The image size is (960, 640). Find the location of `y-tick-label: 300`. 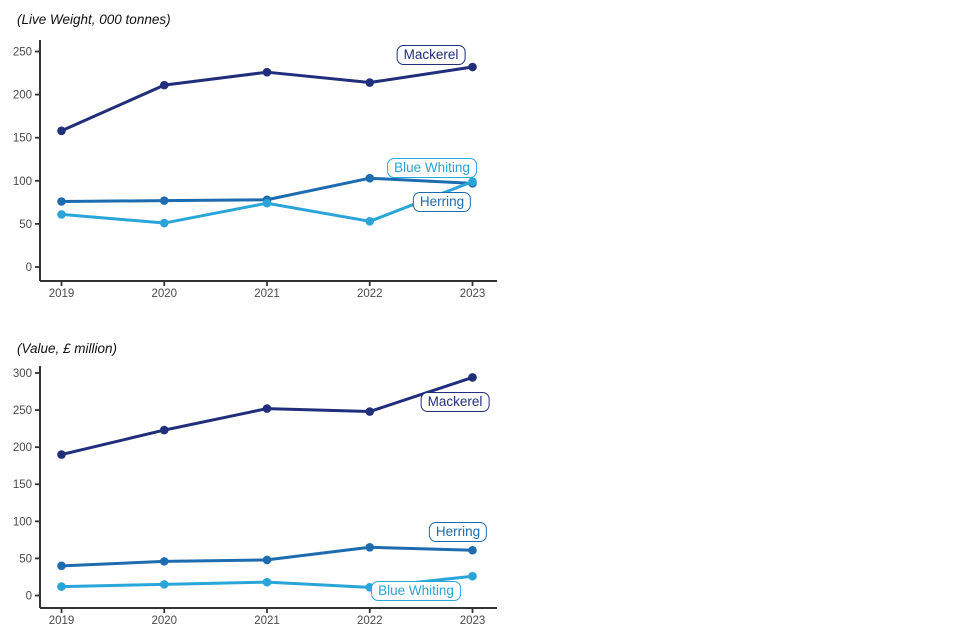

y-tick-label: 300 is located at coordinates (22, 374).